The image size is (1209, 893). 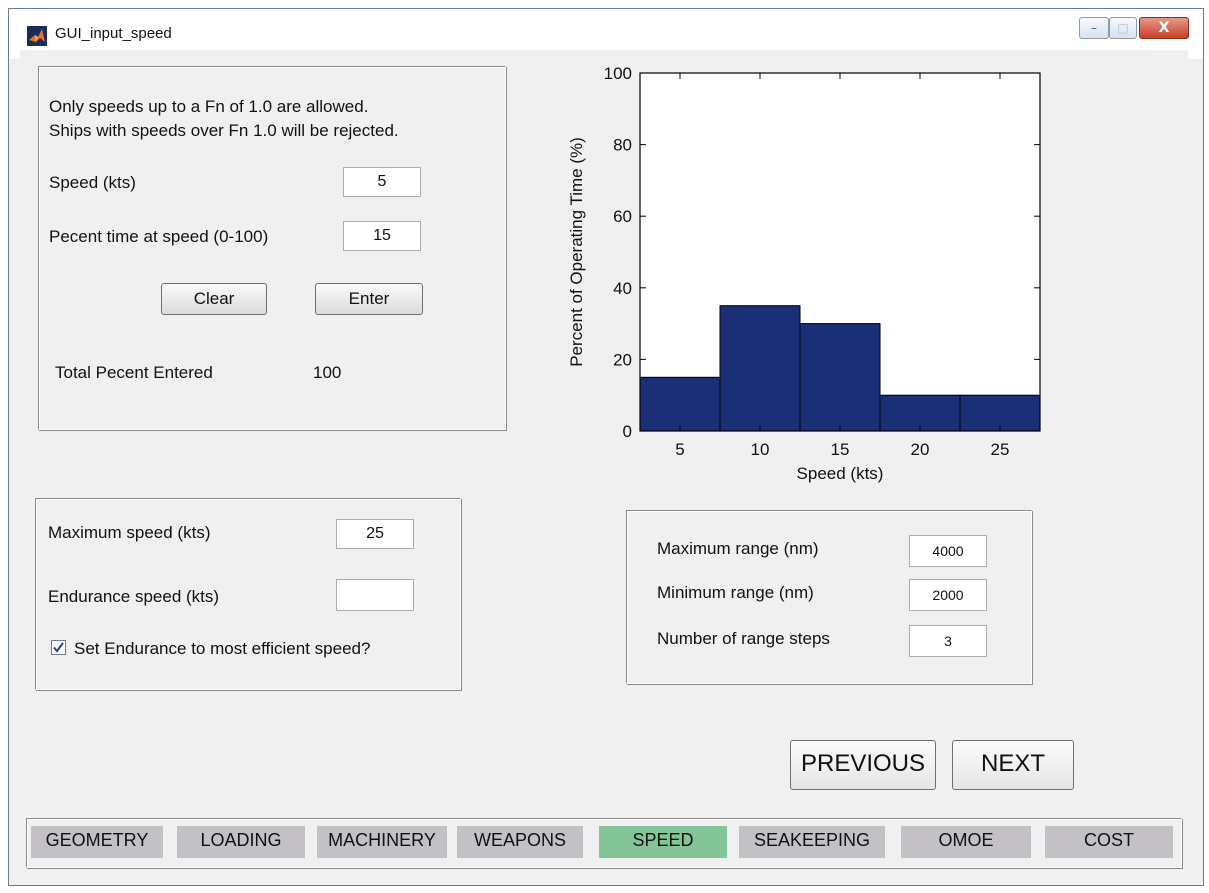 I want to click on checkmark-icon, so click(x=58, y=647).